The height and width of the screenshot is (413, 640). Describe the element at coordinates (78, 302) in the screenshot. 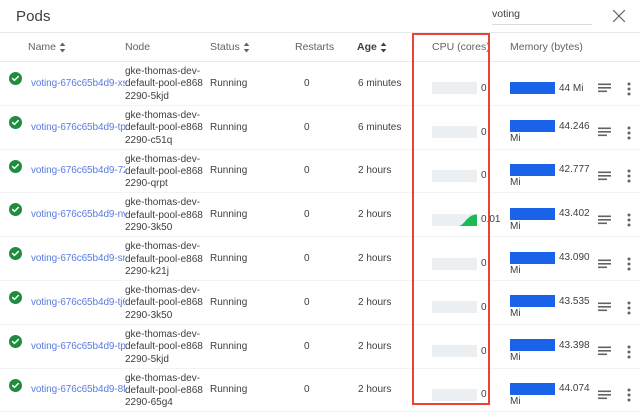

I see `pod-name-link: voting-676c65b4d9-tj6` at that location.